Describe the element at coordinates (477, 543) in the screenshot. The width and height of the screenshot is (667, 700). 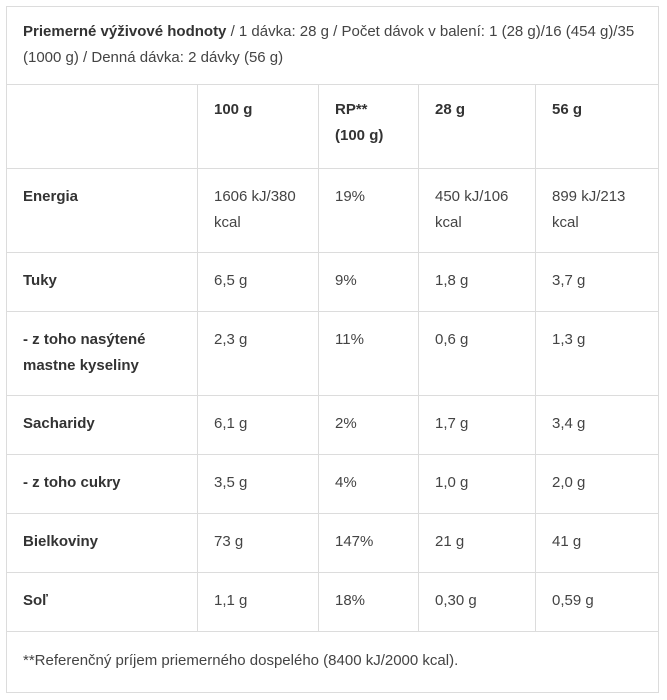
I see `value-cell: 21 g` at that location.